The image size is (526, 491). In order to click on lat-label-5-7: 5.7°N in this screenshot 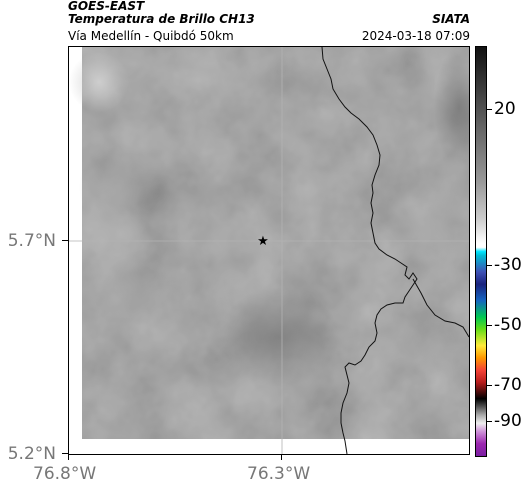, I will do `click(31, 241)`.